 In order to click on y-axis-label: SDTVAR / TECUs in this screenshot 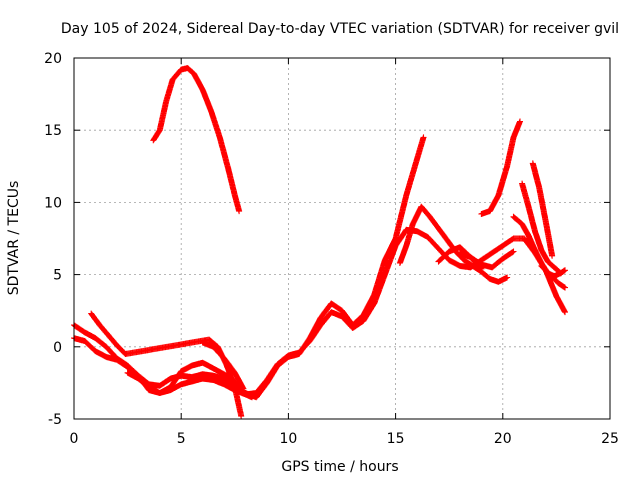, I will do `click(14, 238)`.